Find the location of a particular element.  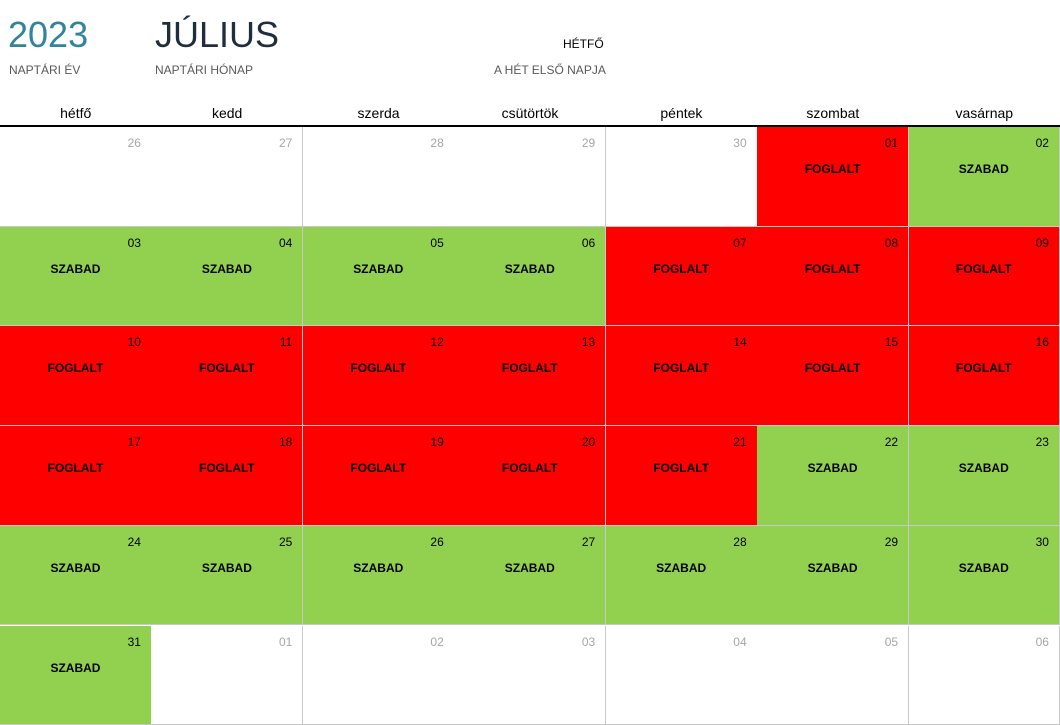

day-cell: 07 FOGLALT is located at coordinates (681, 276).